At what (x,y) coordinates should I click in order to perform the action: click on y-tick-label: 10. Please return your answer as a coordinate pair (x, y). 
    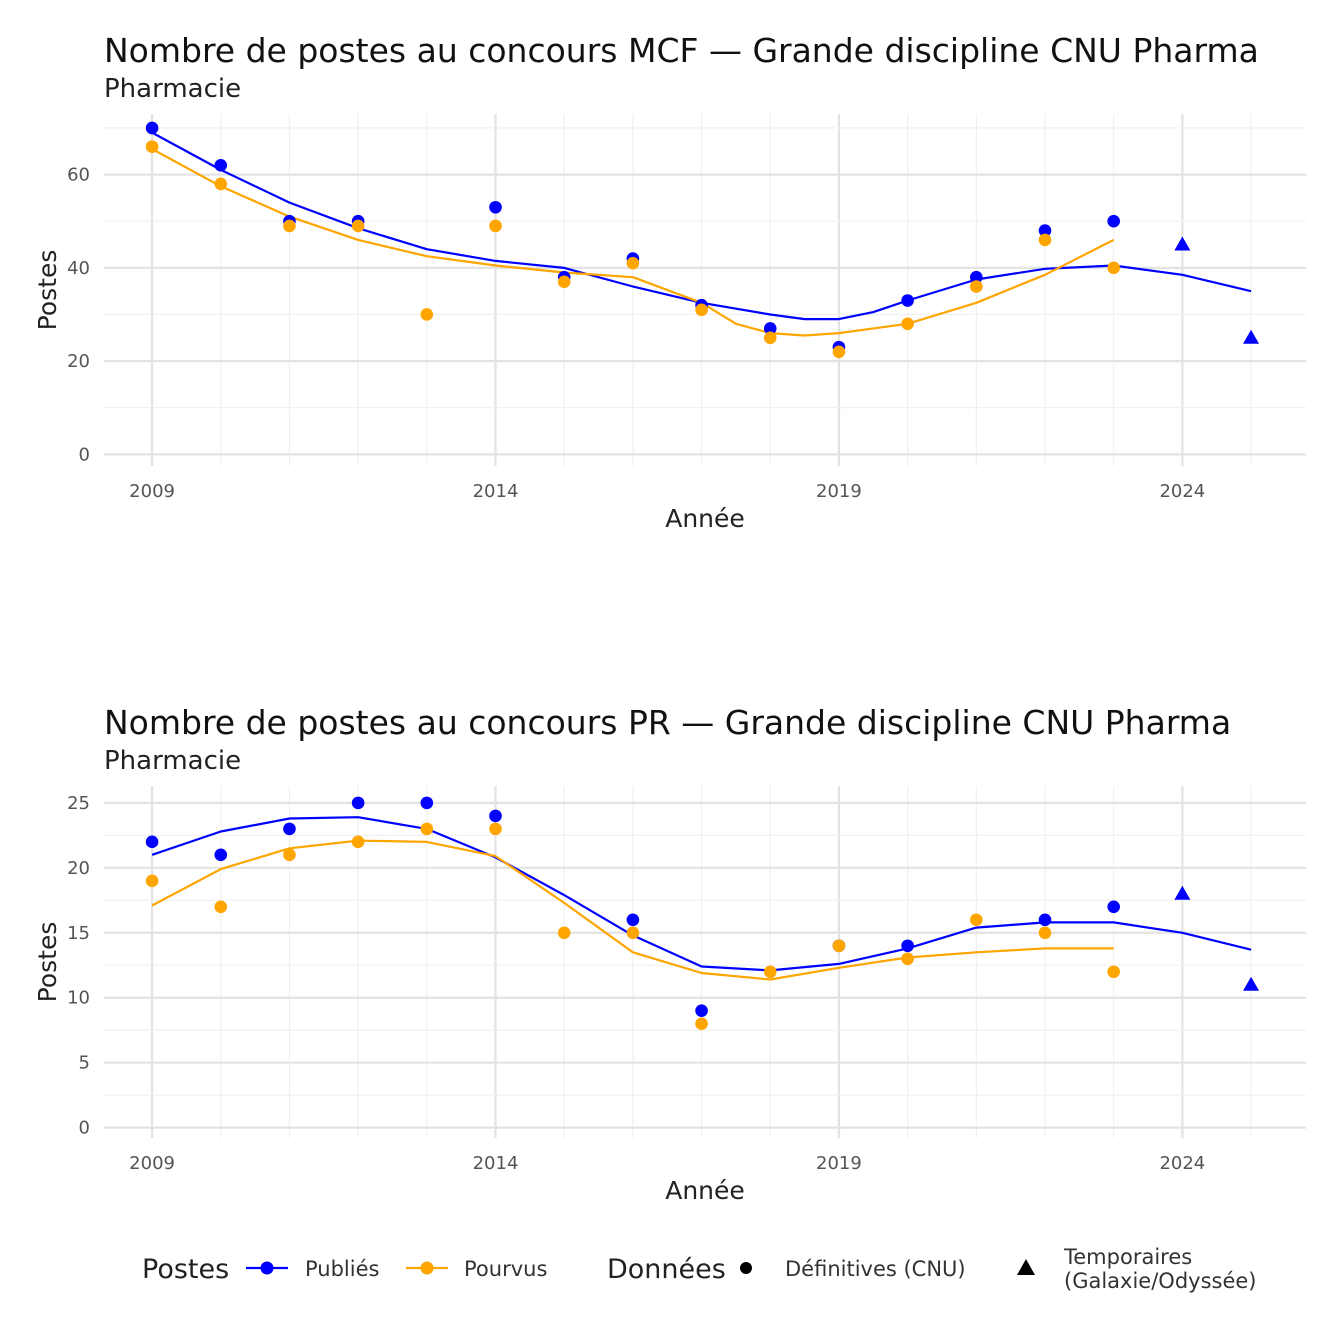
    Looking at the image, I should click on (78, 998).